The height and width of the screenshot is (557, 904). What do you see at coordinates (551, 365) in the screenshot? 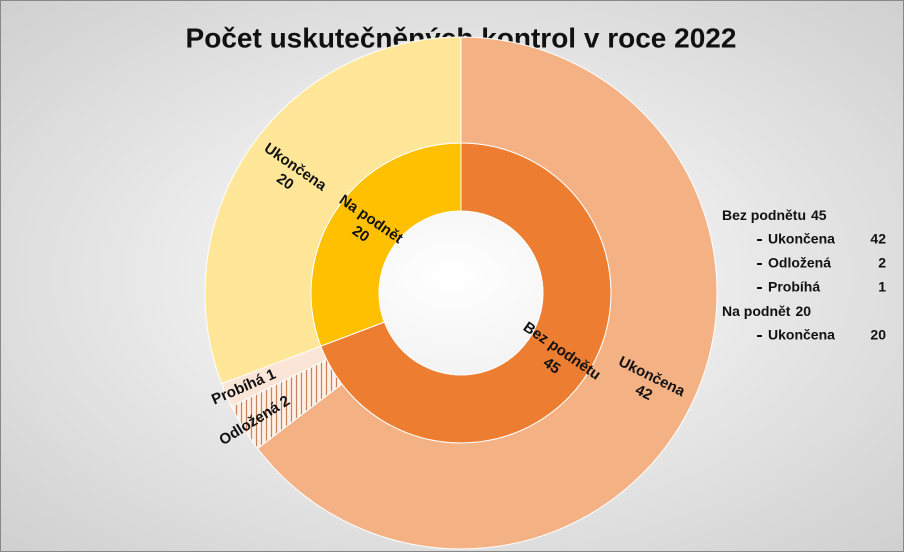
I see `label-value: 45` at bounding box center [551, 365].